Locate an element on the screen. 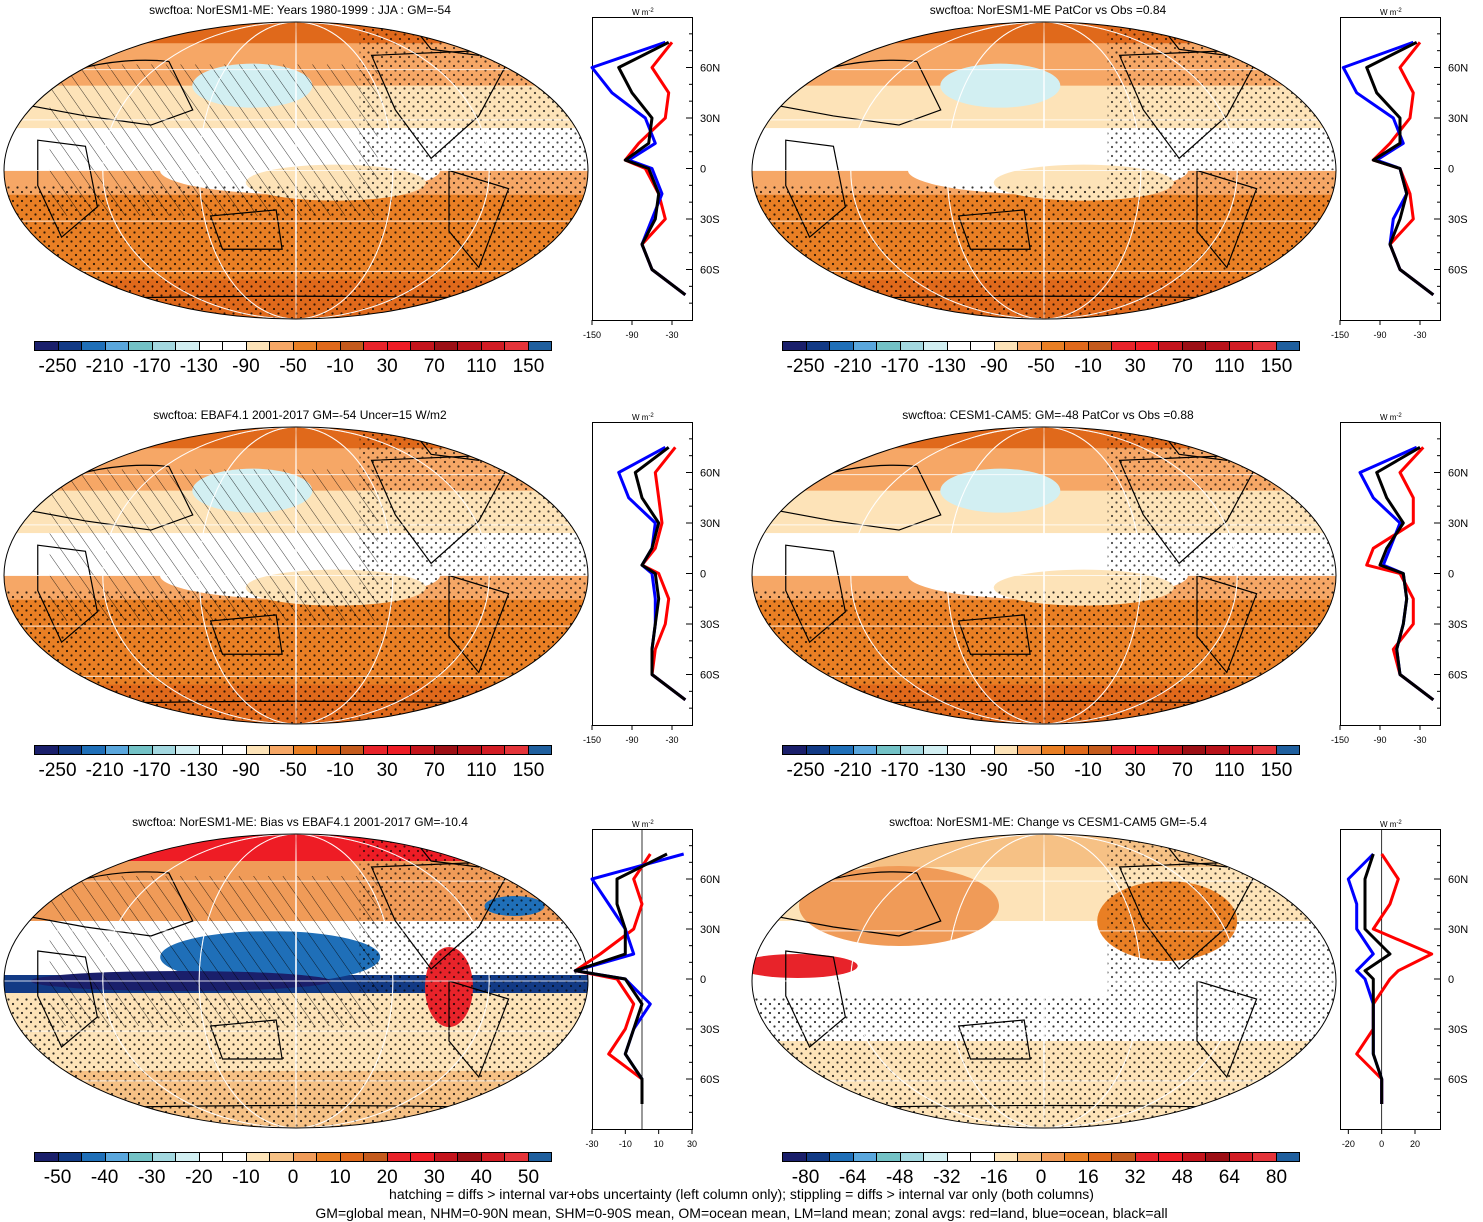 The width and height of the screenshot is (1483, 1222). zonal-xtick-label: -150 is located at coordinates (1340, 740).